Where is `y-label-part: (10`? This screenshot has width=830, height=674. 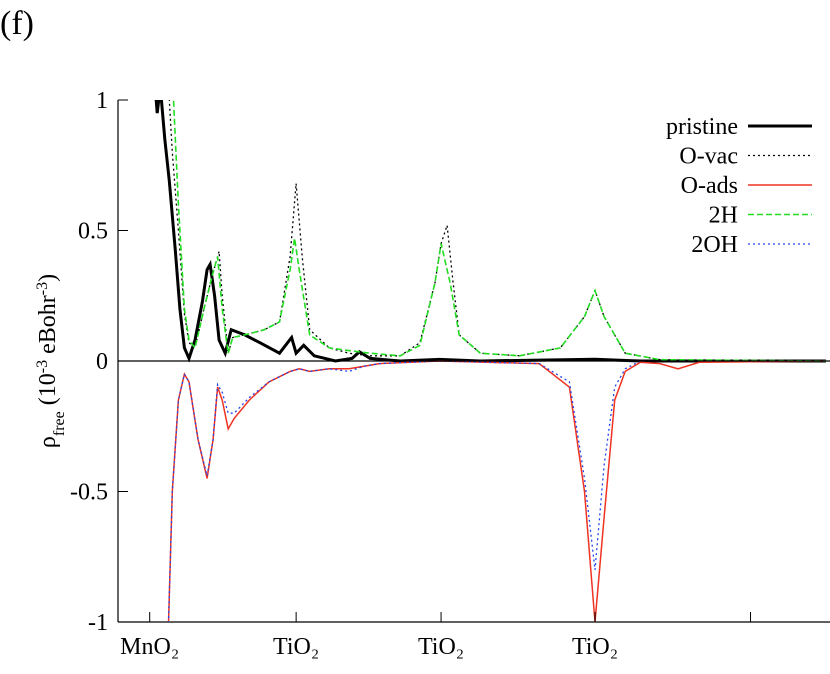
y-label-part: (10 is located at coordinates (48, 392).